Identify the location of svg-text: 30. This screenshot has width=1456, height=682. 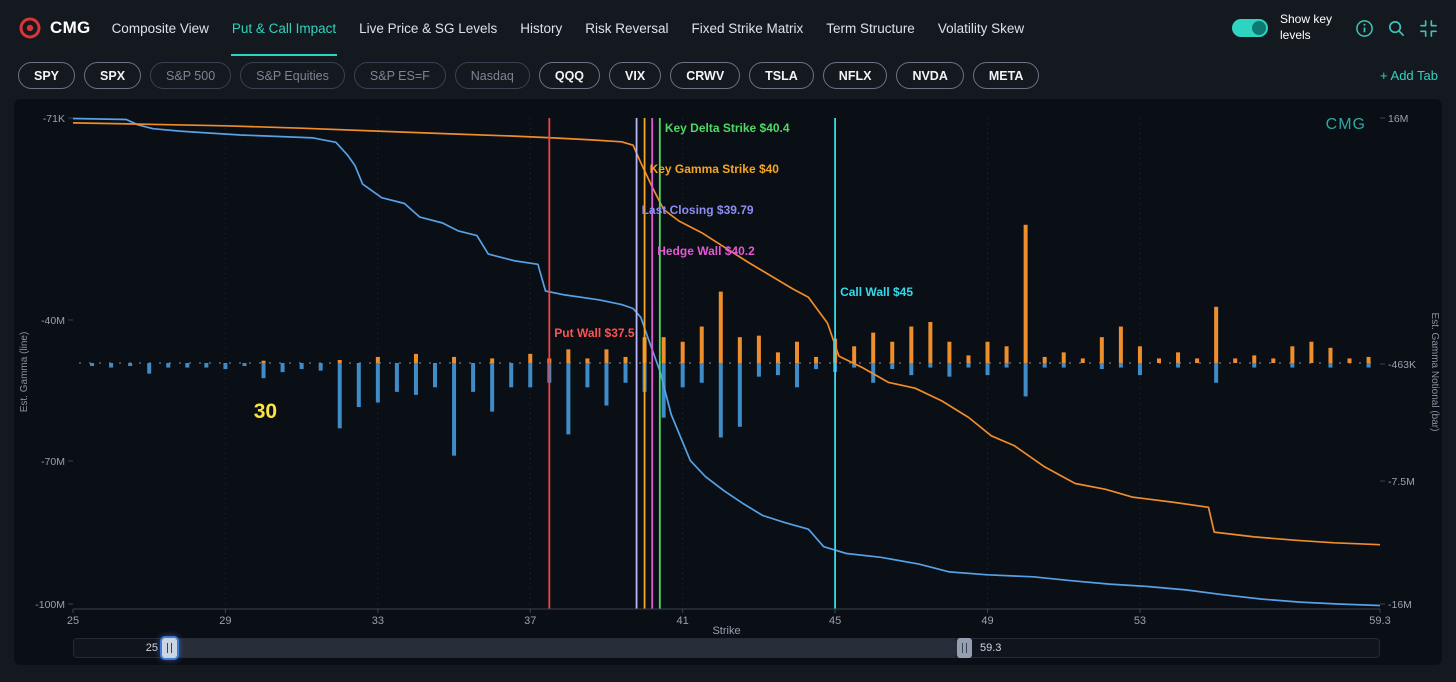
(265, 411).